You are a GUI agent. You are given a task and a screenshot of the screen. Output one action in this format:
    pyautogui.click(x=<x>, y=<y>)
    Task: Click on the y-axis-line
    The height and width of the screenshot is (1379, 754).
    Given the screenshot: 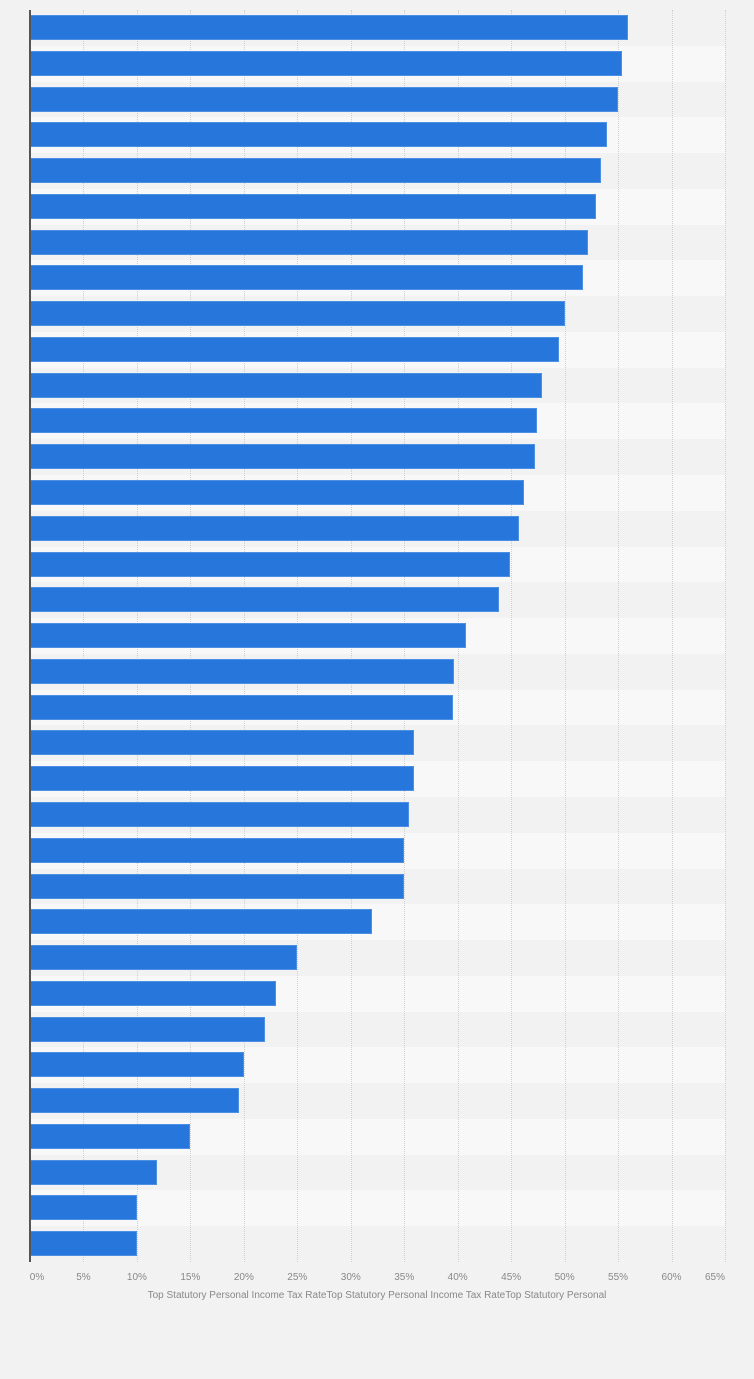 What is the action you would take?
    pyautogui.click(x=30, y=636)
    